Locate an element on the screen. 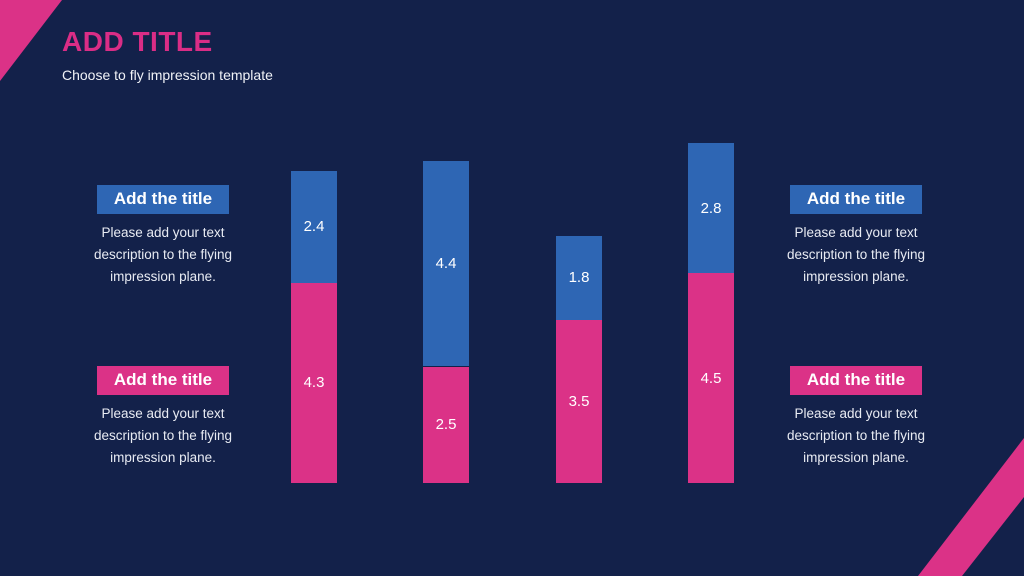  bar-value-label: 4.3 is located at coordinates (314, 383).